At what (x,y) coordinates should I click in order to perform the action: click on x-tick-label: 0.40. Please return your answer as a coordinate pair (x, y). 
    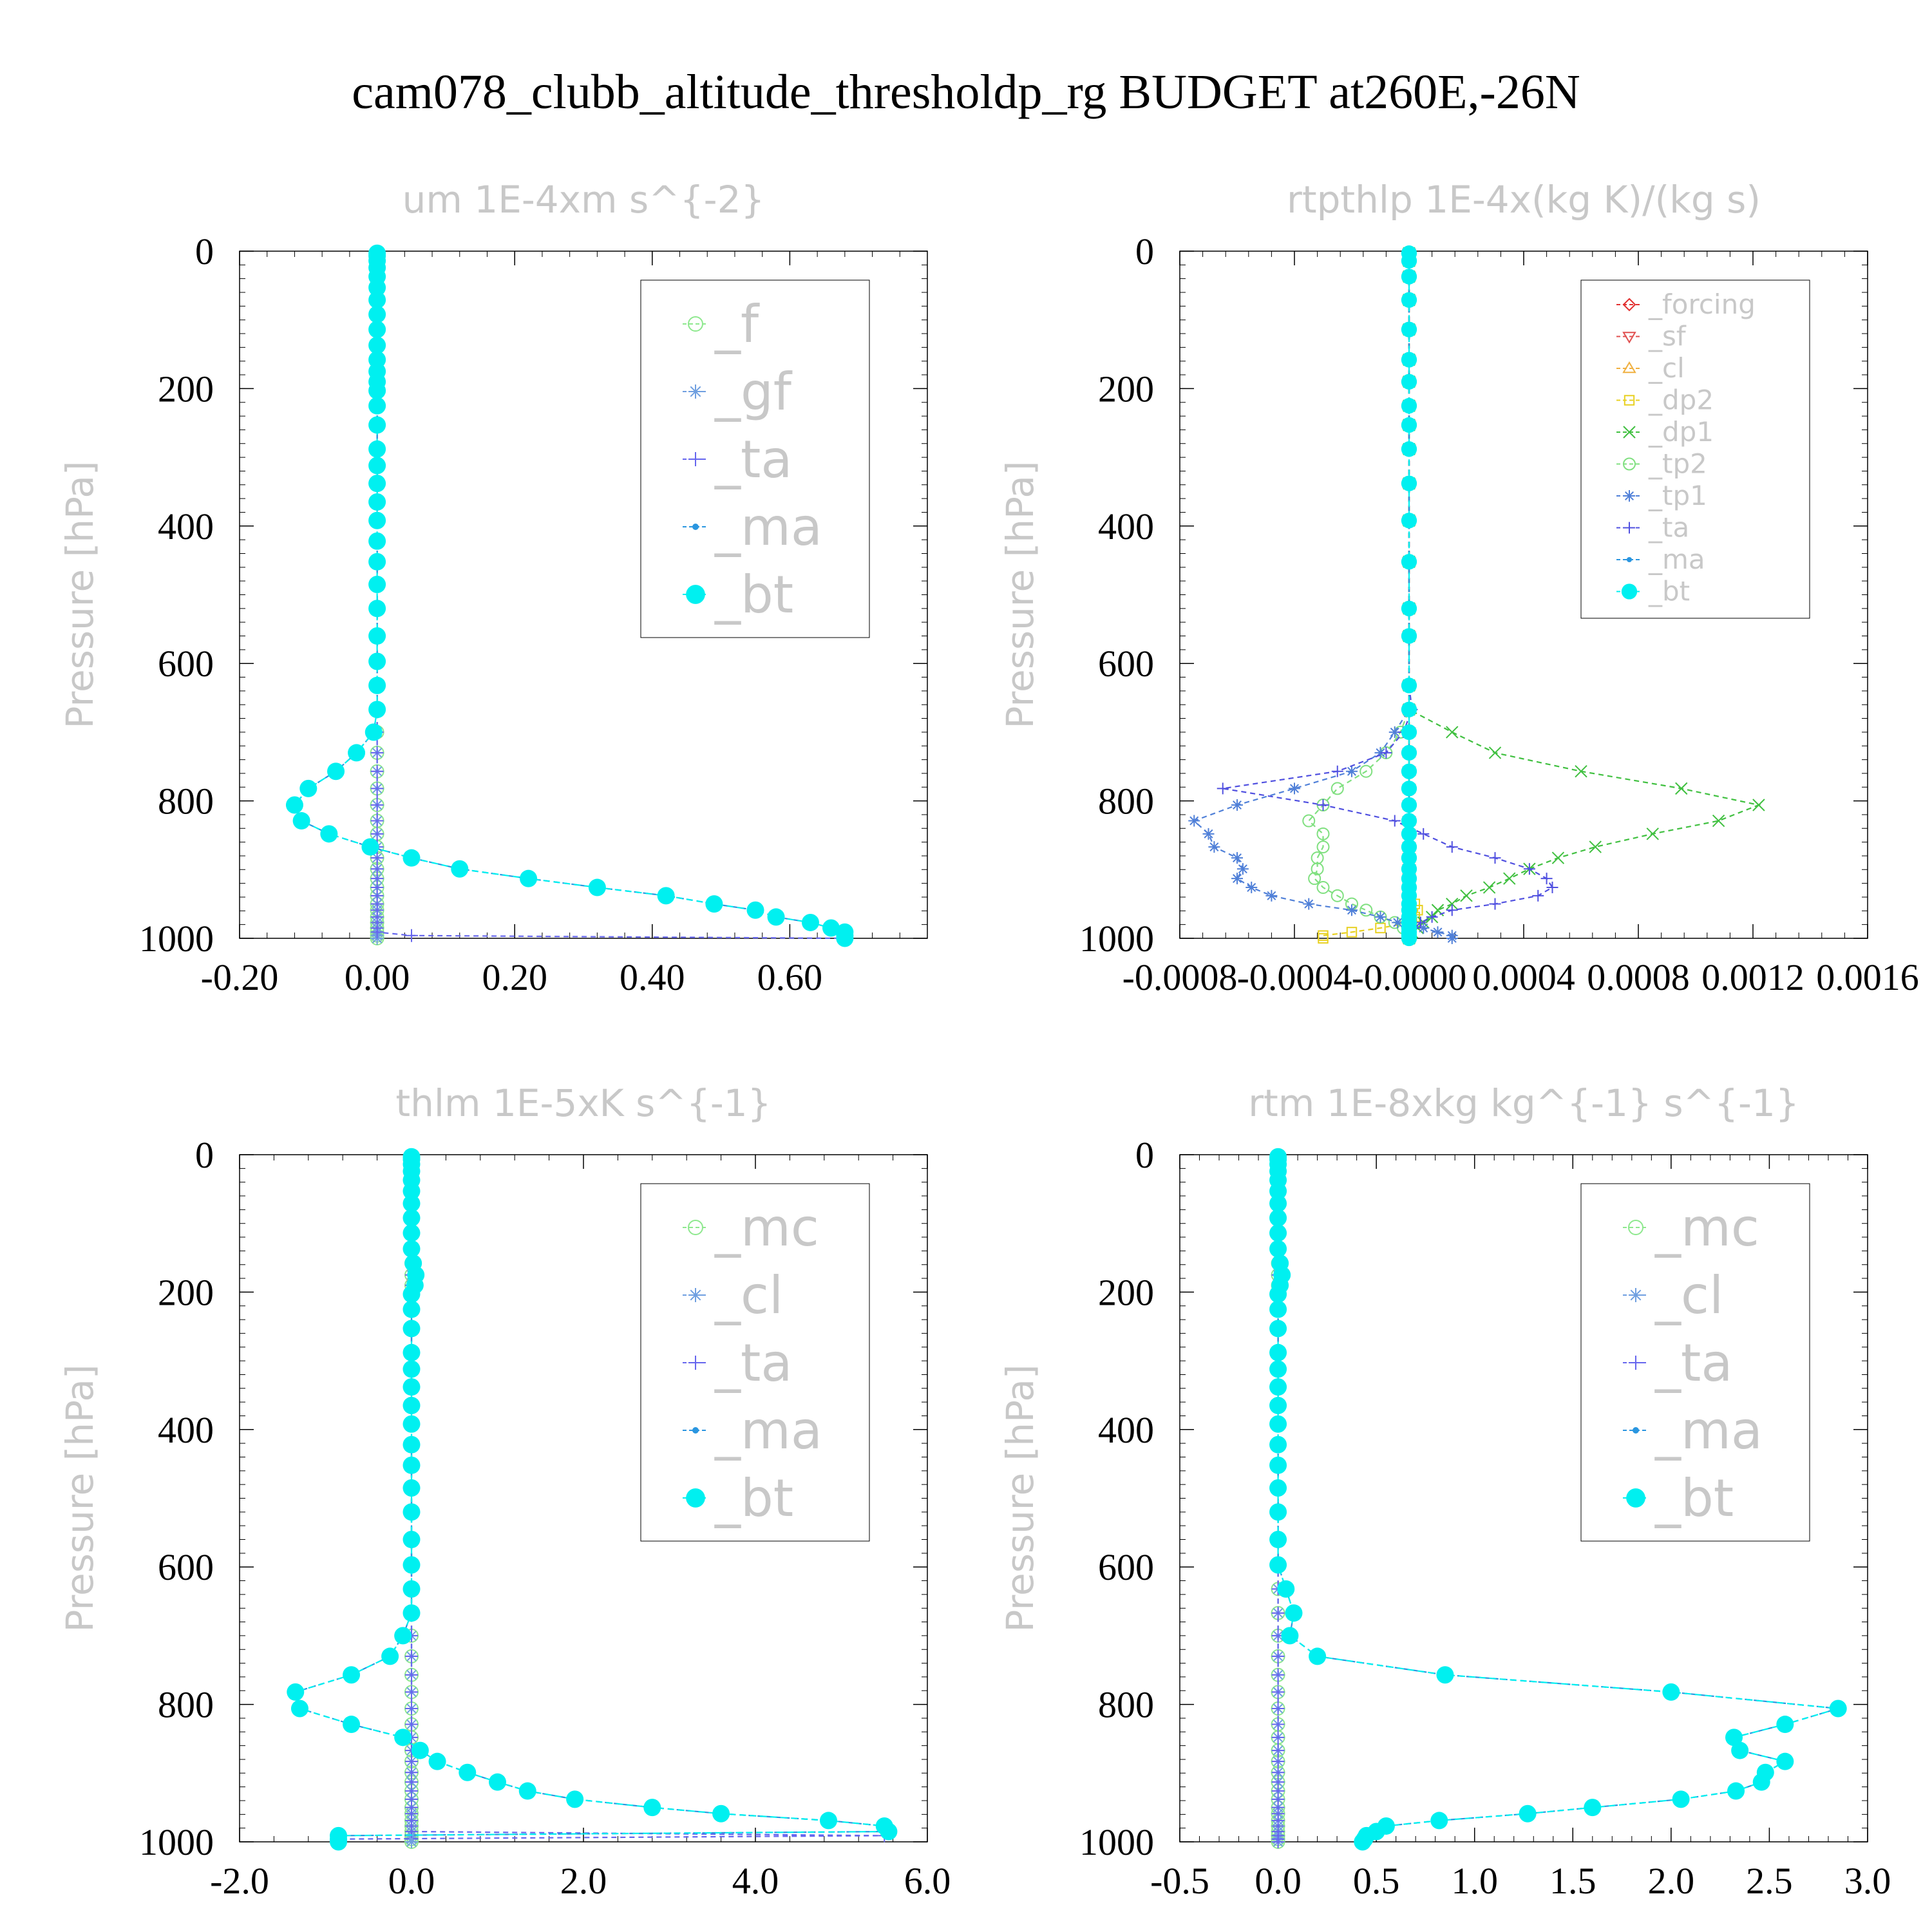
    Looking at the image, I should click on (652, 977).